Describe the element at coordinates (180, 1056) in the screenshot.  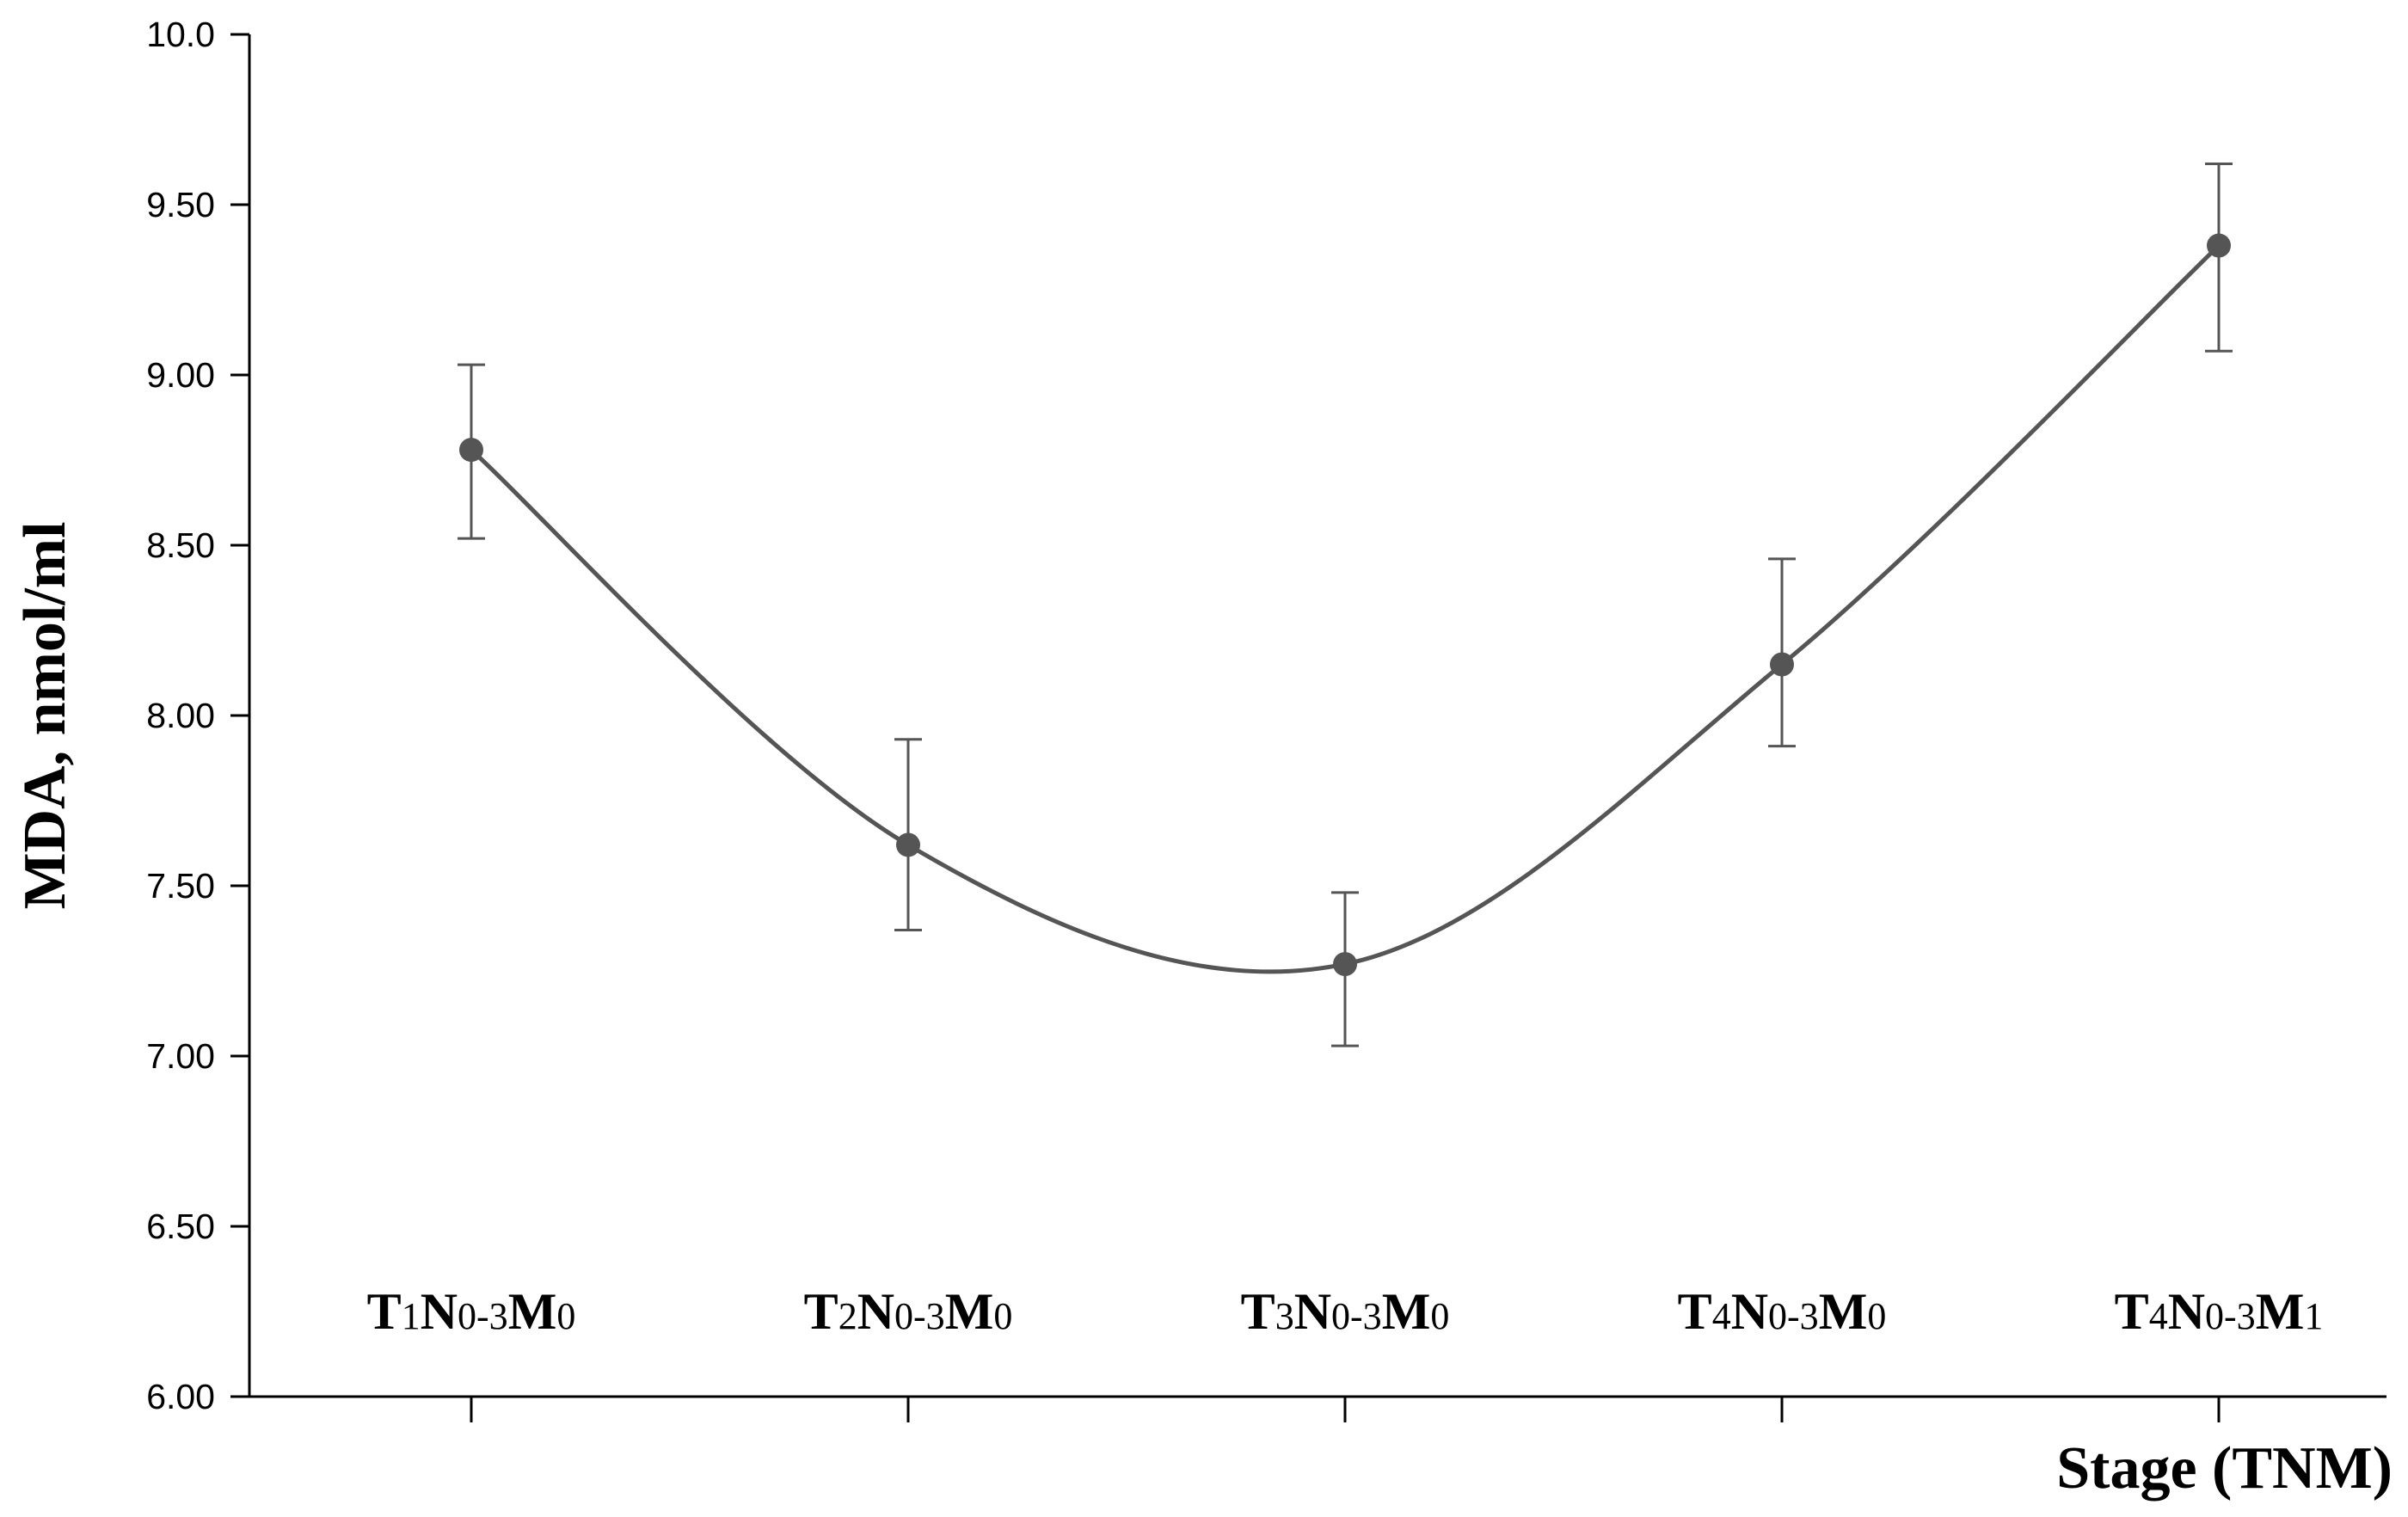
I see `y-tick-label: 7.00` at that location.